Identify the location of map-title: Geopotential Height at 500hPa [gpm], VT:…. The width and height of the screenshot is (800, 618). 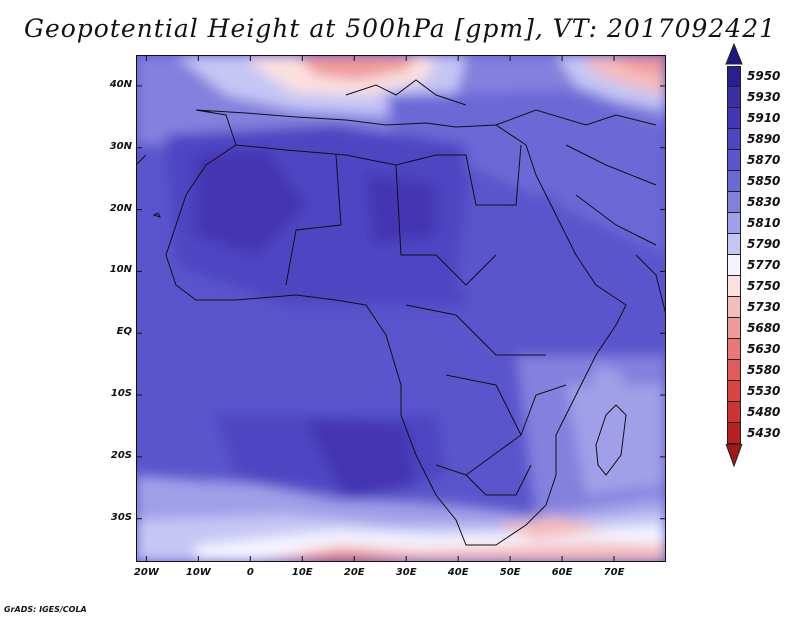
(400, 28).